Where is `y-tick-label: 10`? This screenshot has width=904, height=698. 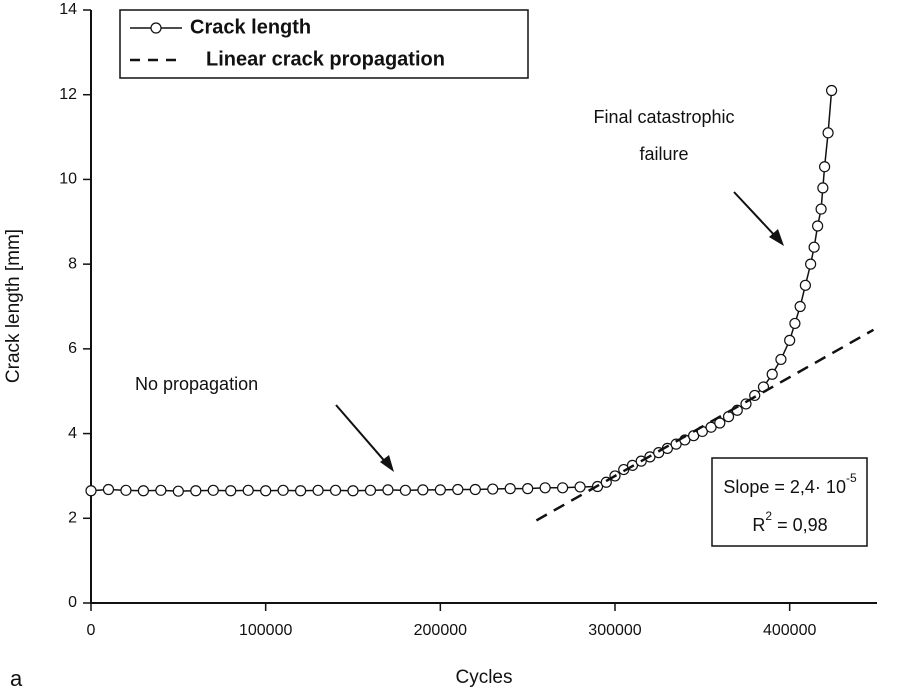 y-tick-label: 10 is located at coordinates (68, 179).